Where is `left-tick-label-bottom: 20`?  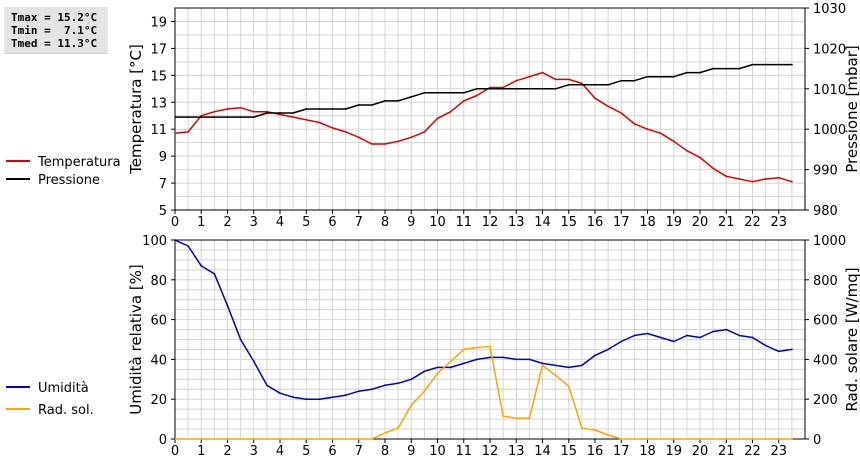 left-tick-label-bottom: 20 is located at coordinates (158, 400).